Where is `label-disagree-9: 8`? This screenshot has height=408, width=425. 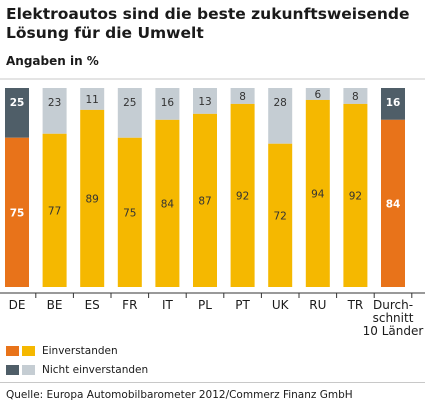 label-disagree-9: 8 is located at coordinates (355, 97).